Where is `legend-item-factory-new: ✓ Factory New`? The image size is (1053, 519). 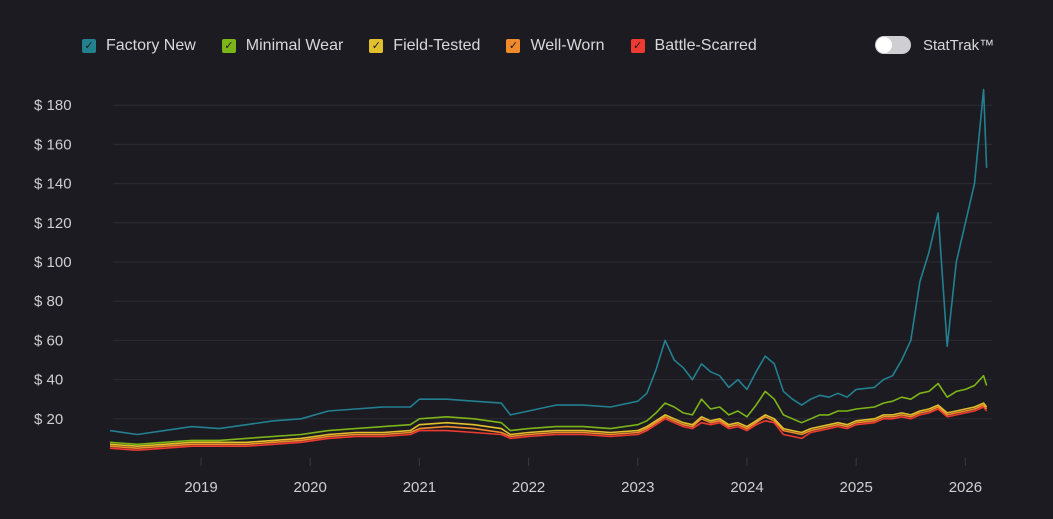
legend-item-factory-new: ✓ Factory New is located at coordinates (139, 46).